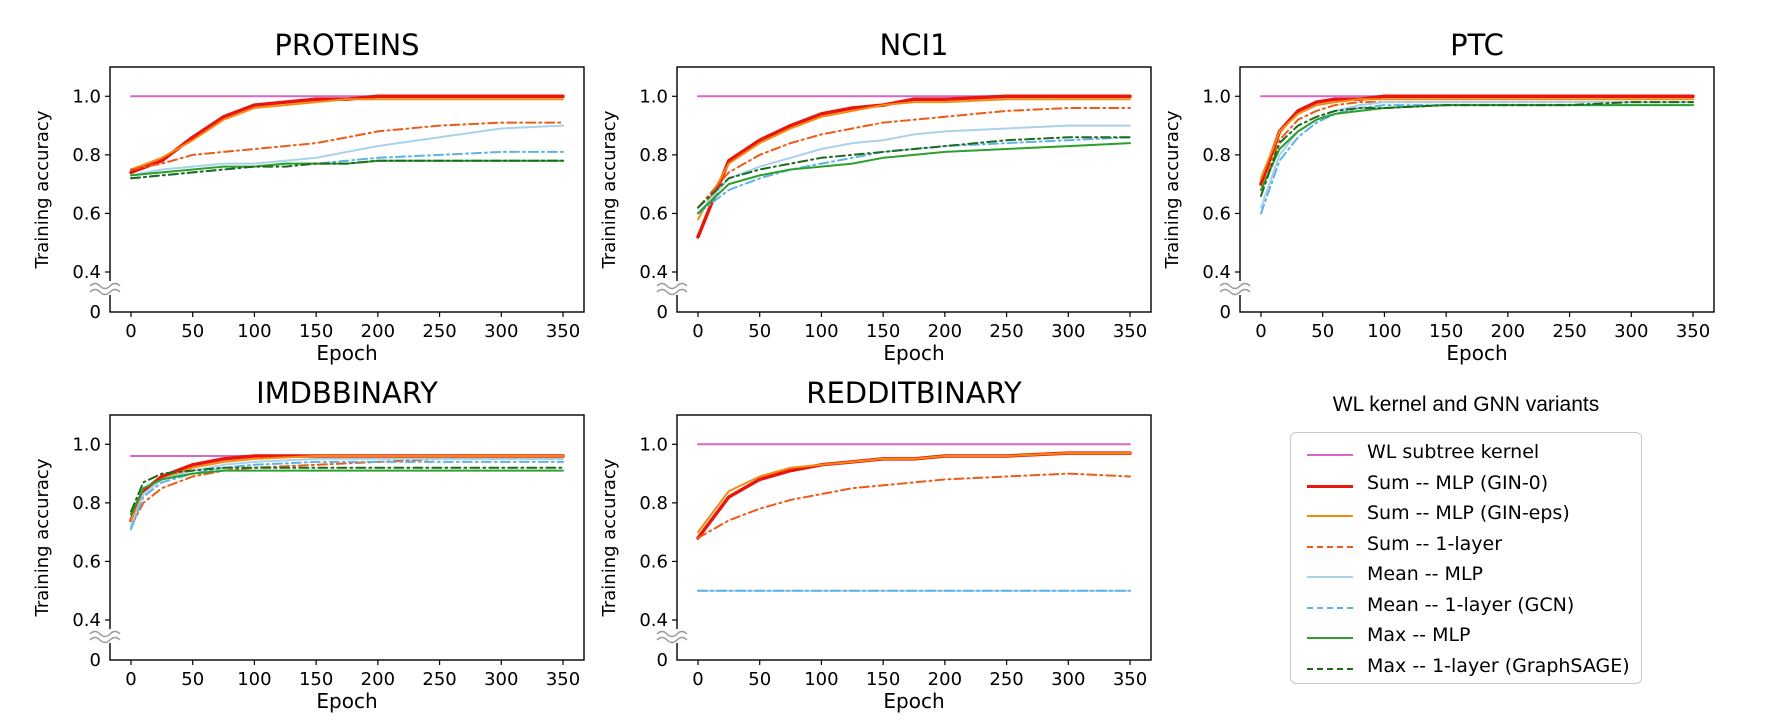 Image resolution: width=1772 pixels, height=726 pixels. I want to click on legend-label: Sum -- MLP (GIN-eps), so click(1468, 513).